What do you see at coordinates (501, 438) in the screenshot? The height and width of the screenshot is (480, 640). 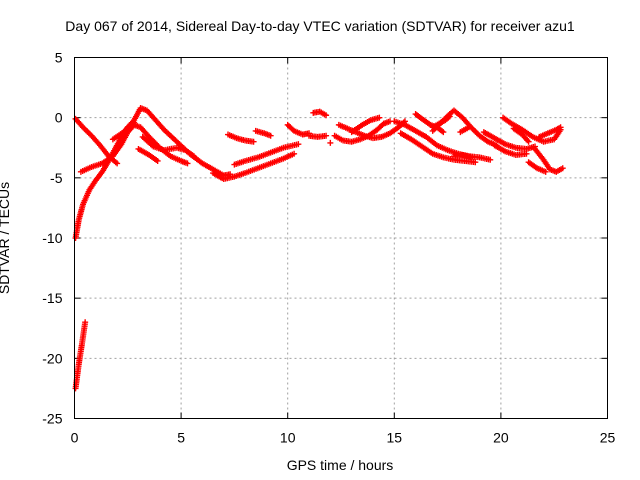 I see `x-tick-label: 20` at bounding box center [501, 438].